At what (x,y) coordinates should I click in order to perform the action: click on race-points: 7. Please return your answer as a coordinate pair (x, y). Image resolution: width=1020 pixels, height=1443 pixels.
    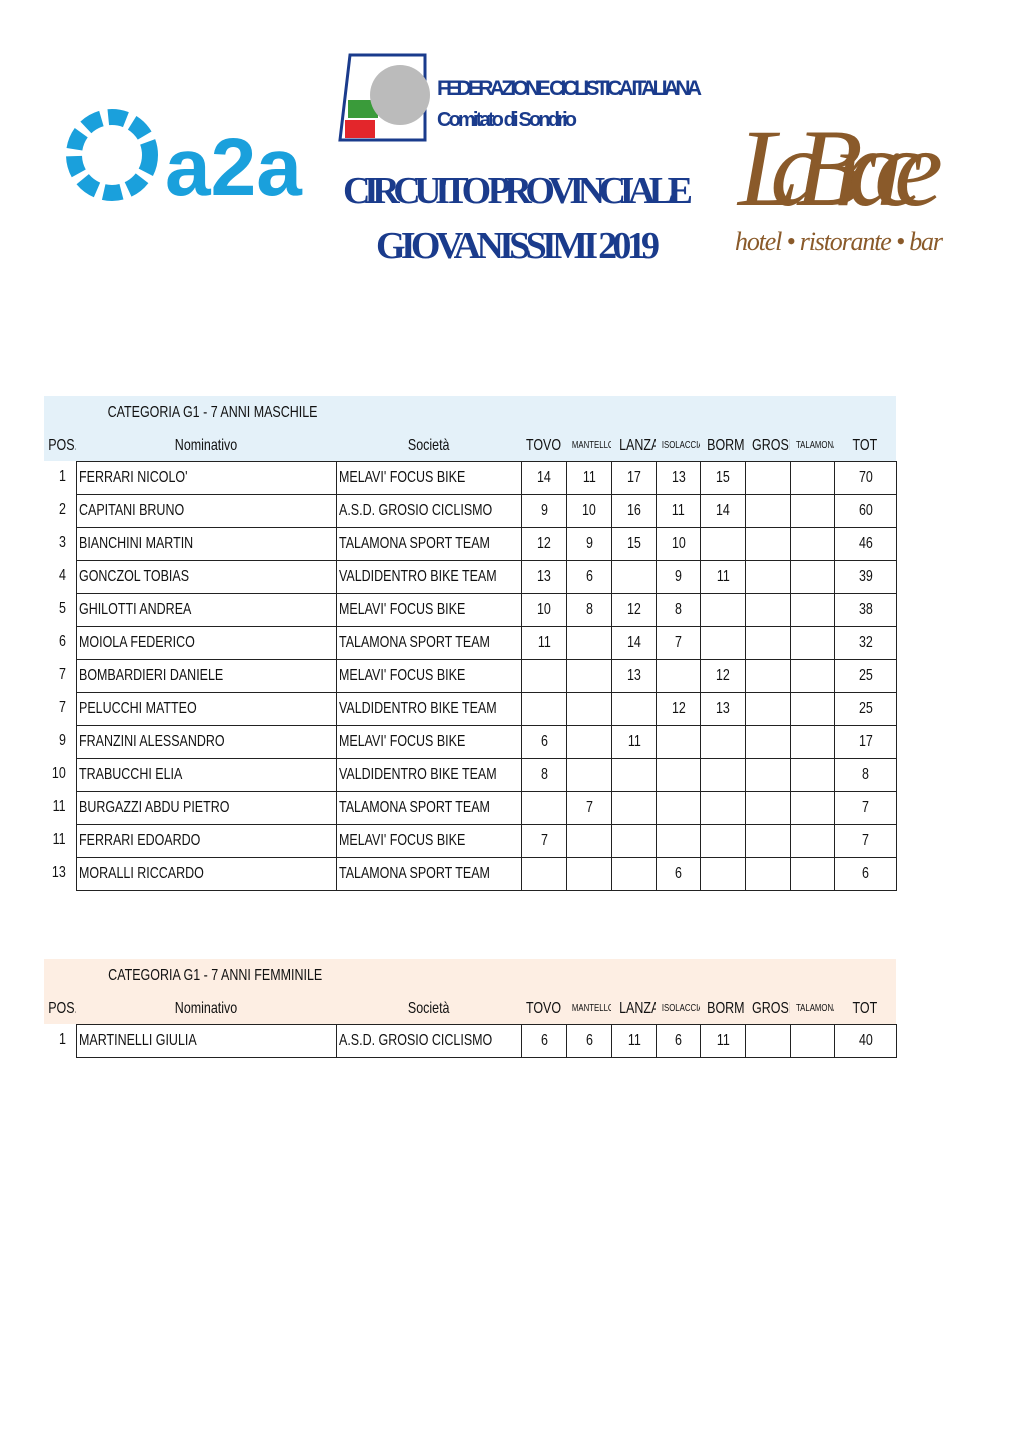
    Looking at the image, I should click on (544, 841).